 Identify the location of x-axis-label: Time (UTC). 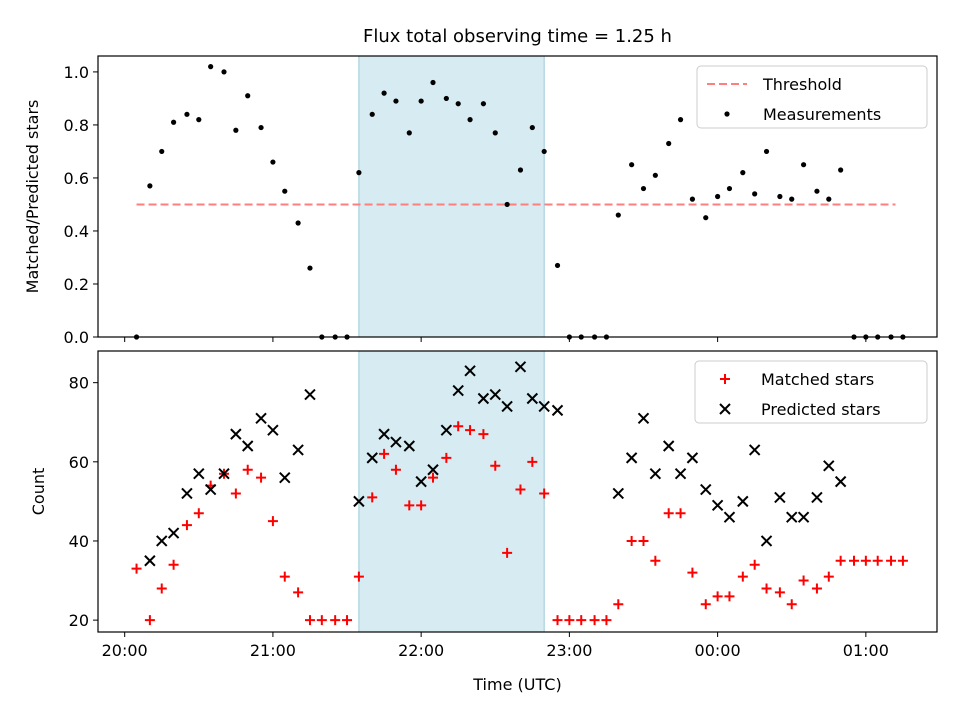
(516, 684).